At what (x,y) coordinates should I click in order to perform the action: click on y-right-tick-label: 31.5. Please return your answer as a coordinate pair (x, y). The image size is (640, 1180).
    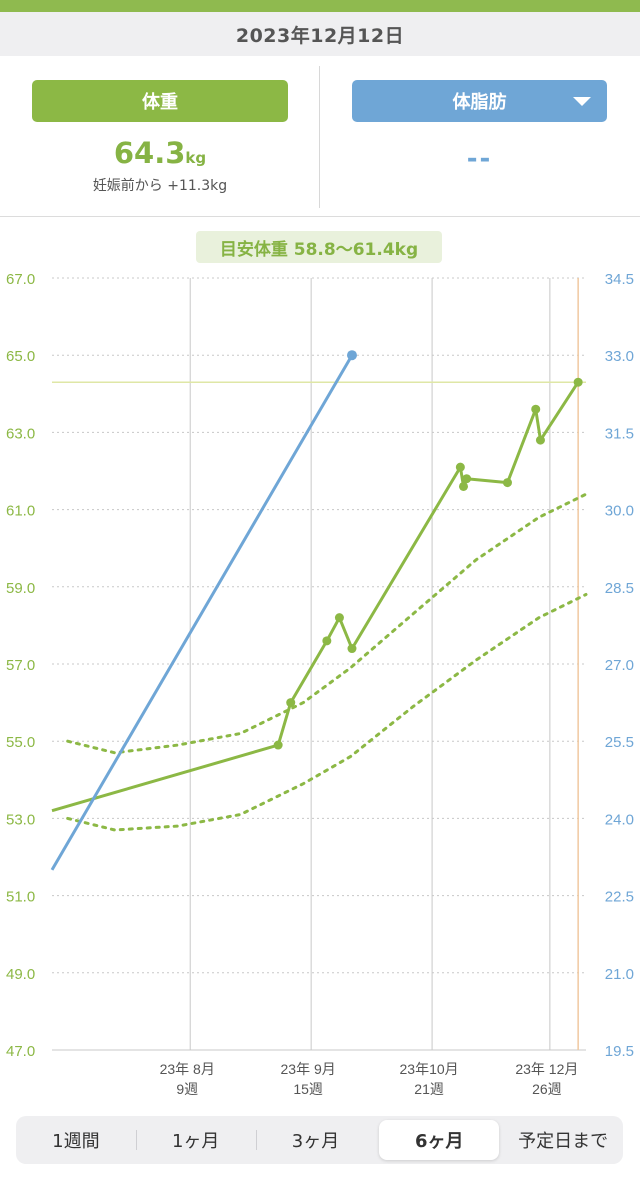
    Looking at the image, I should click on (619, 433).